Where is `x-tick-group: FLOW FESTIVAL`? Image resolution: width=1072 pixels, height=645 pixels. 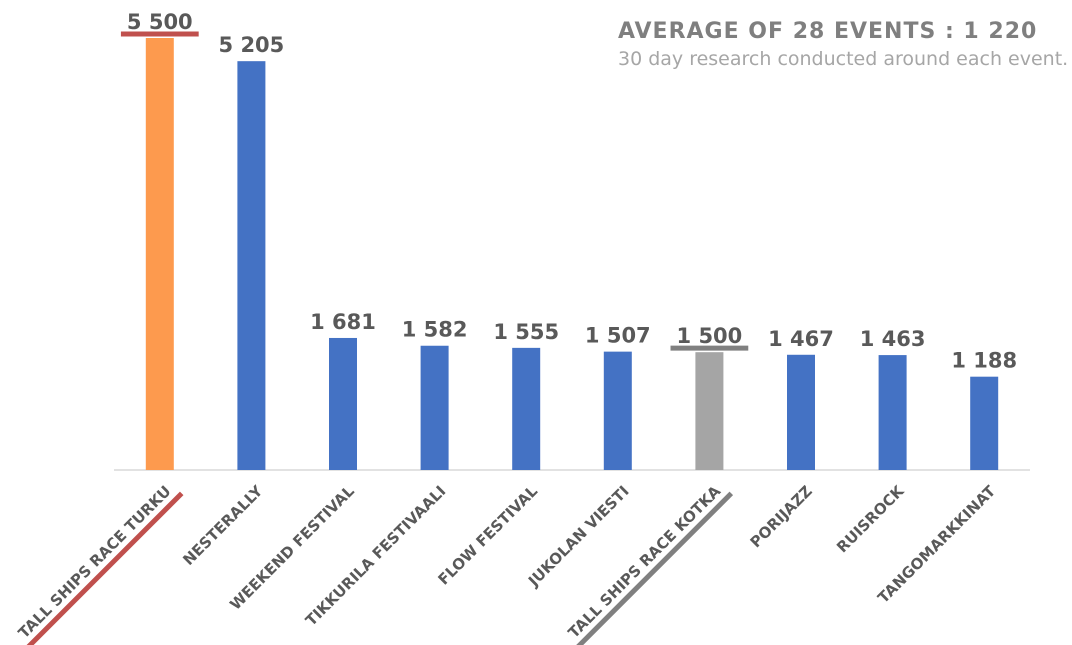 x-tick-group: FLOW FESTIVAL is located at coordinates (487, 535).